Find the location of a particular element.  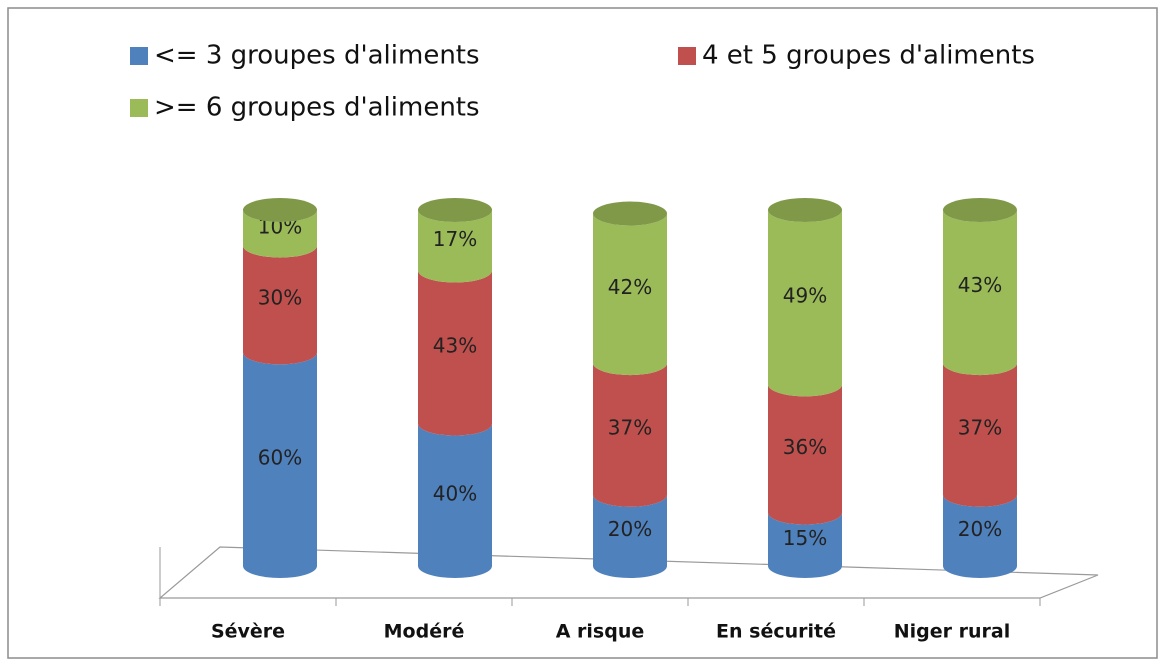

x-tick-label: En sécurité is located at coordinates (776, 632).